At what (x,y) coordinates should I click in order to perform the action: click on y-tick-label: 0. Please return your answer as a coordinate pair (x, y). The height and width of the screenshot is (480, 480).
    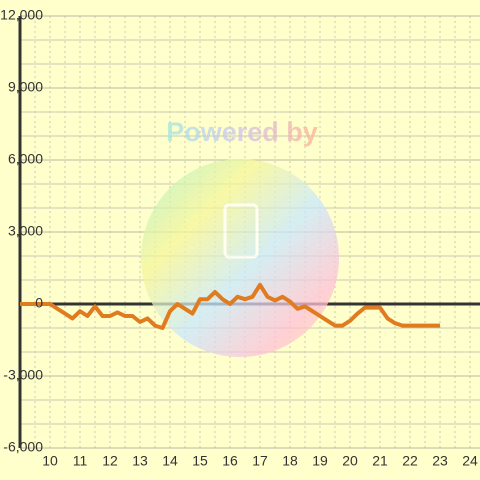
    Looking at the image, I should click on (39, 303).